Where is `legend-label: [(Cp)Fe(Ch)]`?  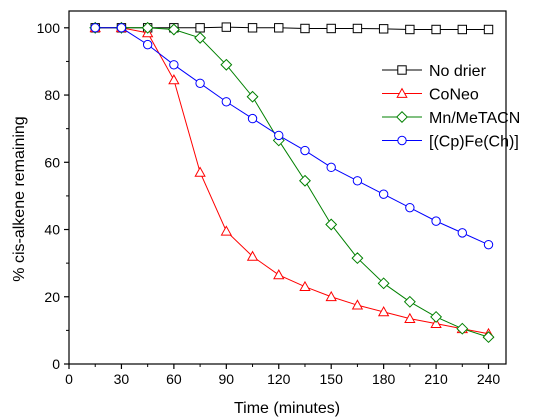
legend-label: [(Cp)Fe(Ch)] is located at coordinates (474, 142).